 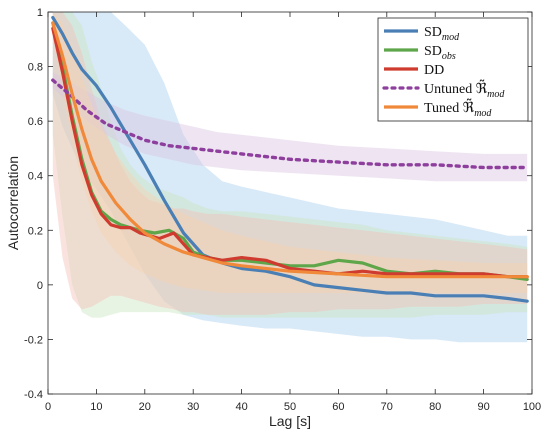 What do you see at coordinates (40, 286) in the screenshot?
I see `y-tick-label: 0` at bounding box center [40, 286].